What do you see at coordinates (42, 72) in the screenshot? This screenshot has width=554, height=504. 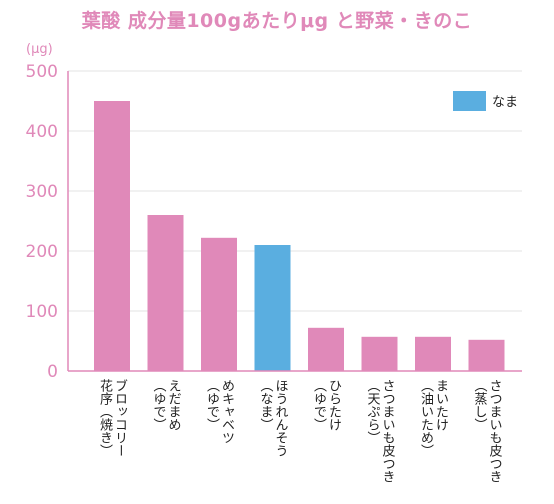 I see `y-tick-label: 500` at bounding box center [42, 72].